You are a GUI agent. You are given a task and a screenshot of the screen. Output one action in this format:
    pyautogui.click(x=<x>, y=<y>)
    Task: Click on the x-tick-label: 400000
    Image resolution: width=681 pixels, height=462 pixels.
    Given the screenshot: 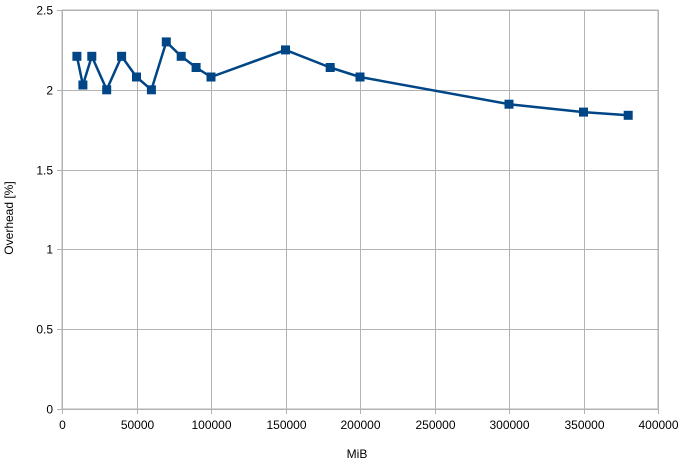 What is the action you would take?
    pyautogui.click(x=658, y=425)
    